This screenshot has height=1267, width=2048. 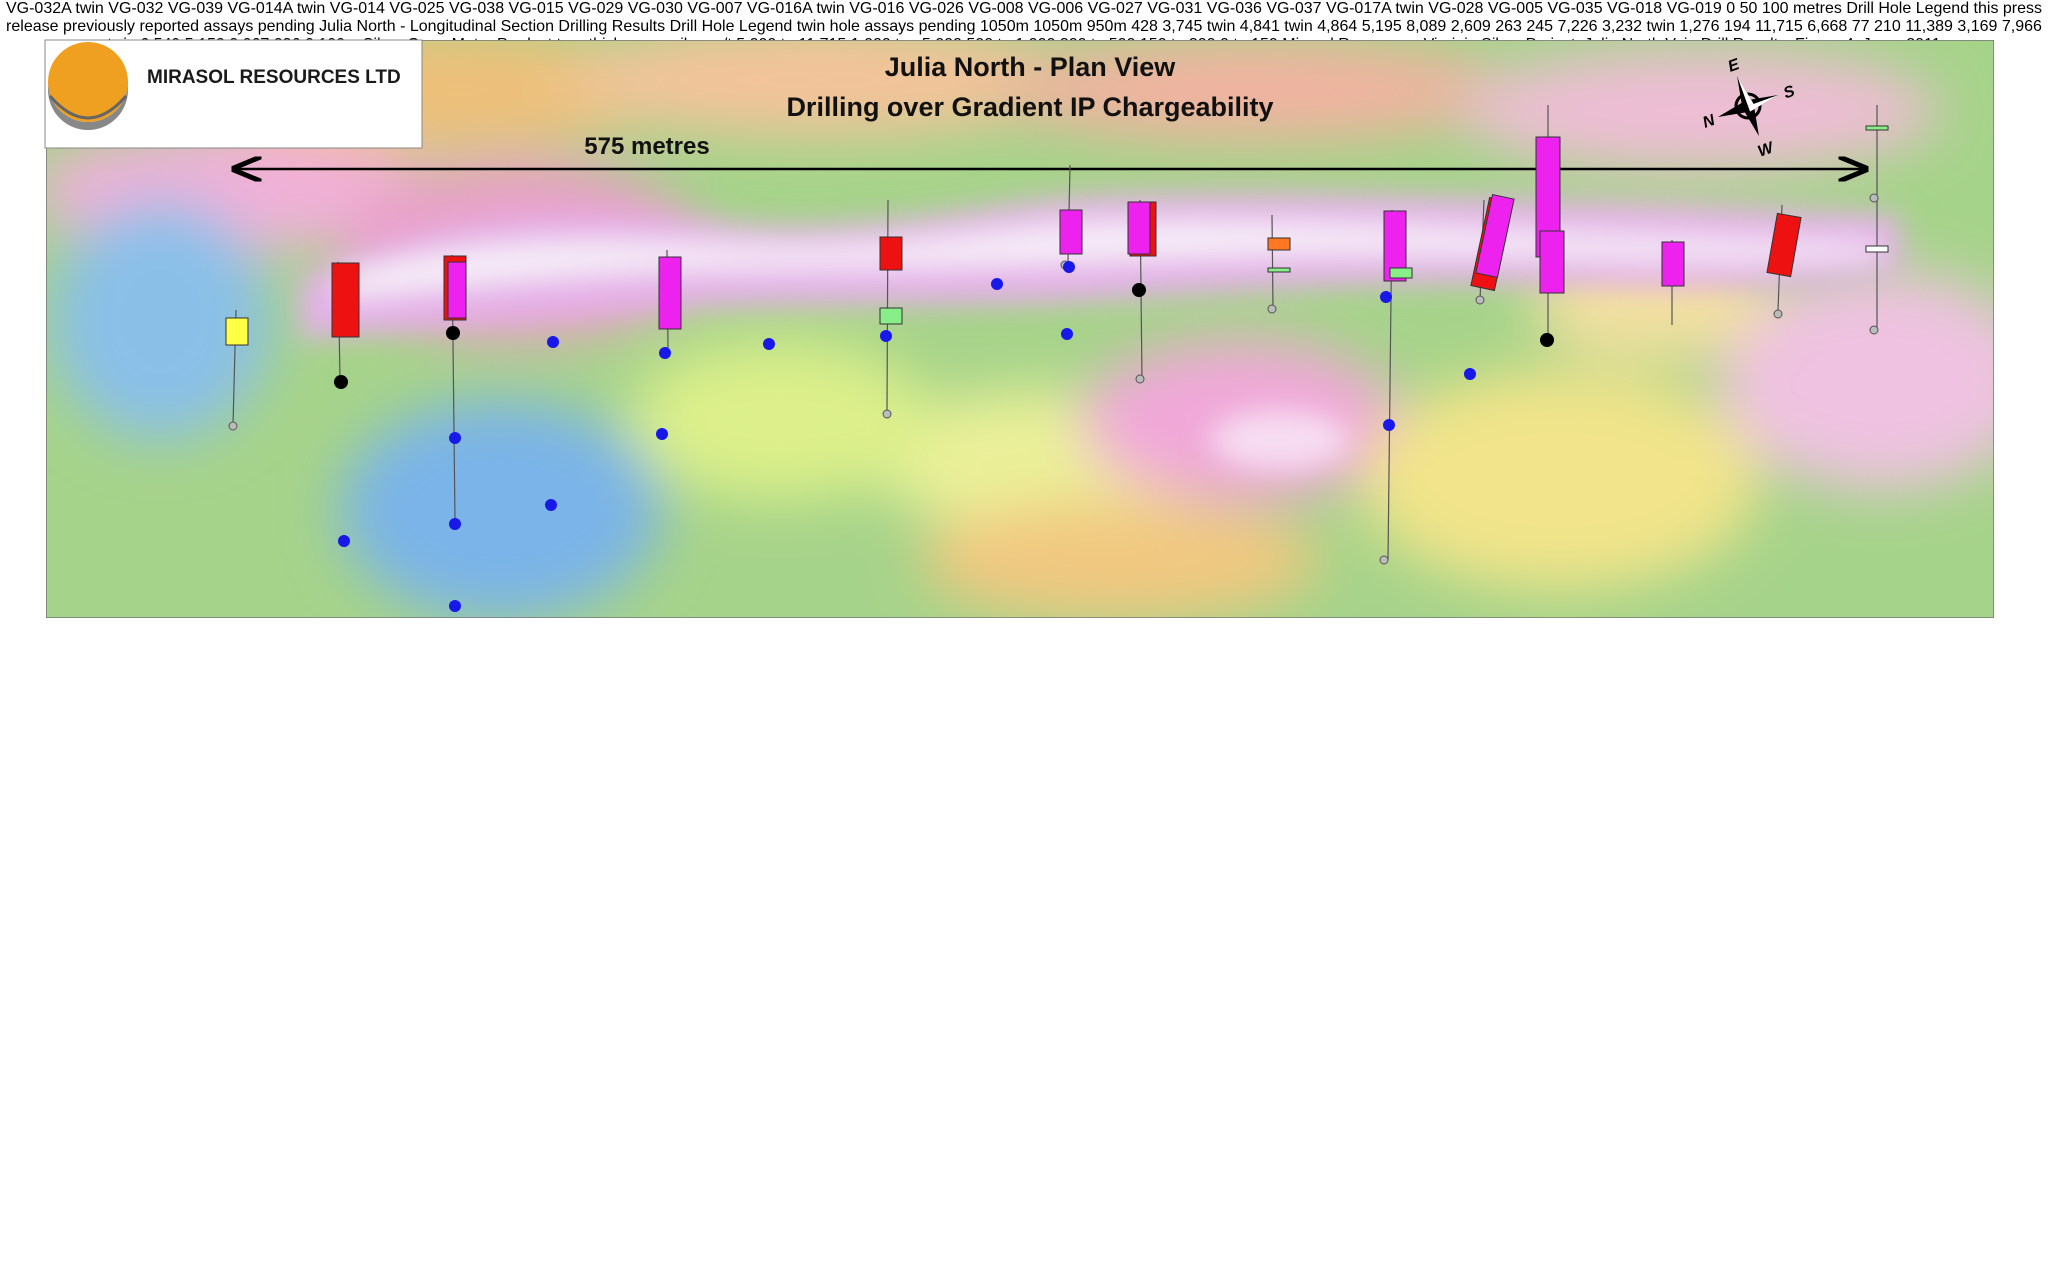 I want to click on hole-label: VG-014A, so click(x=260, y=8).